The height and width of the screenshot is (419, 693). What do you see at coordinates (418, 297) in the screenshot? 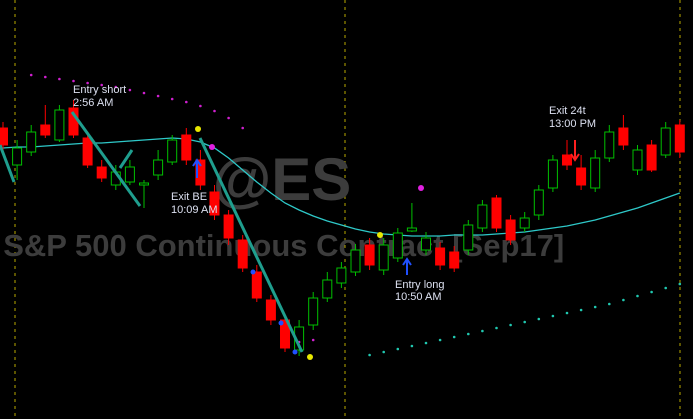
I see `annotation-time: 10:50 AM` at bounding box center [418, 297].